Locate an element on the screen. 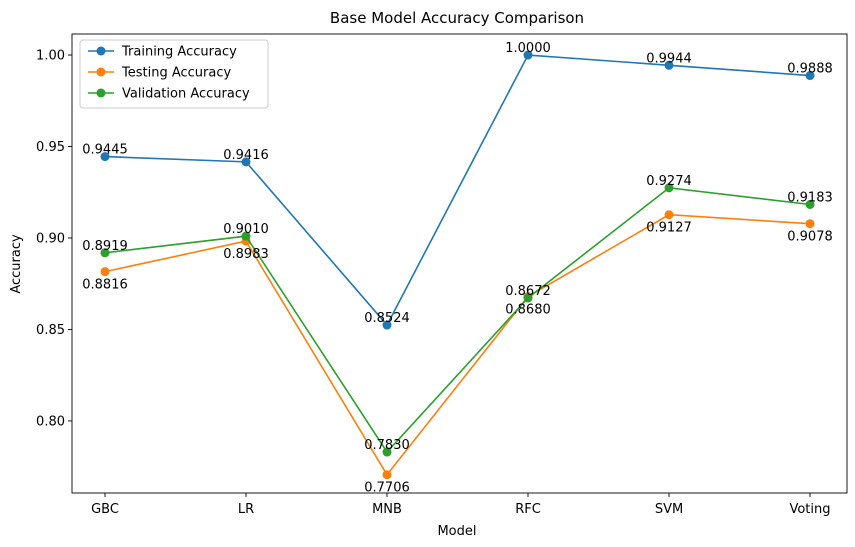 This screenshot has width=855, height=547. data-label-s2-3: 0.8672 is located at coordinates (528, 291).